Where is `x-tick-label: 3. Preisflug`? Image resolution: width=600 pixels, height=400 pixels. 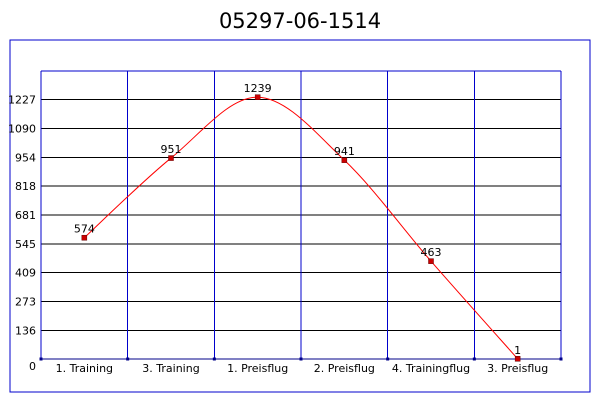 x-tick-label: 3. Preisflug is located at coordinates (517, 368).